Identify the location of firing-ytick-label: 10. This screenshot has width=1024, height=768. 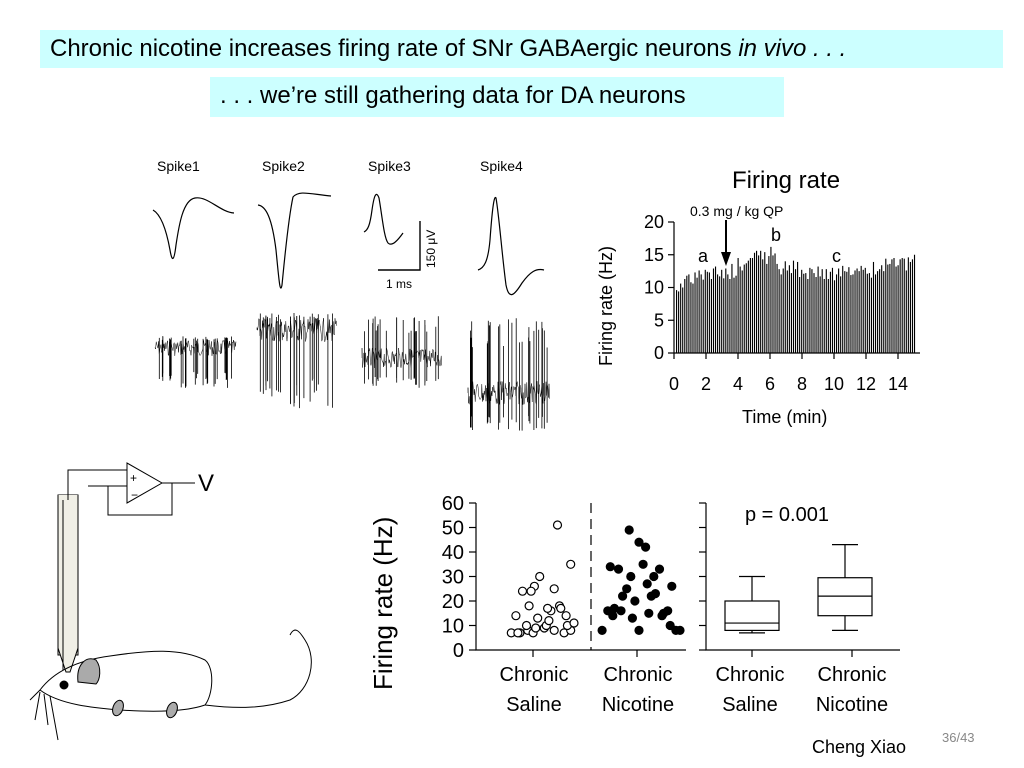
(654, 288).